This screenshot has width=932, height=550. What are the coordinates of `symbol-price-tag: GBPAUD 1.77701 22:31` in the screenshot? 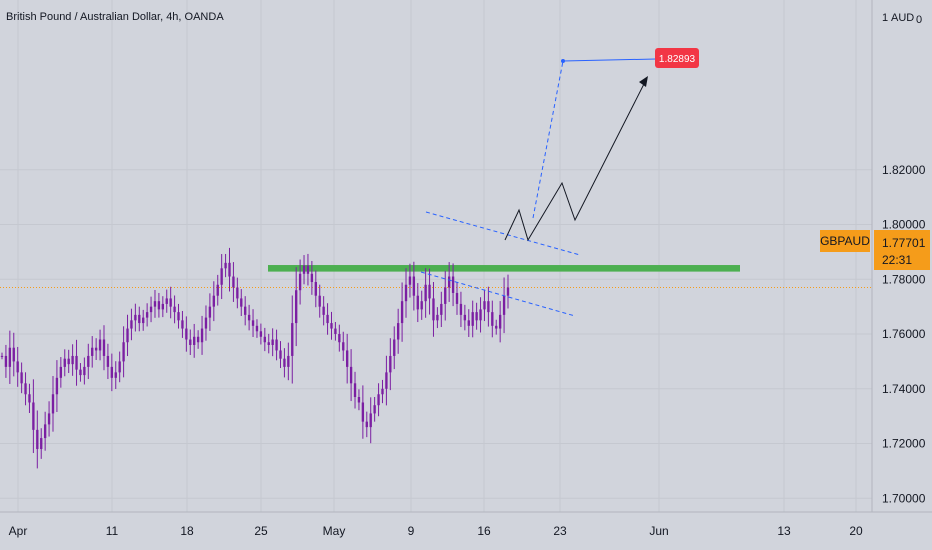 It's located at (875, 250).